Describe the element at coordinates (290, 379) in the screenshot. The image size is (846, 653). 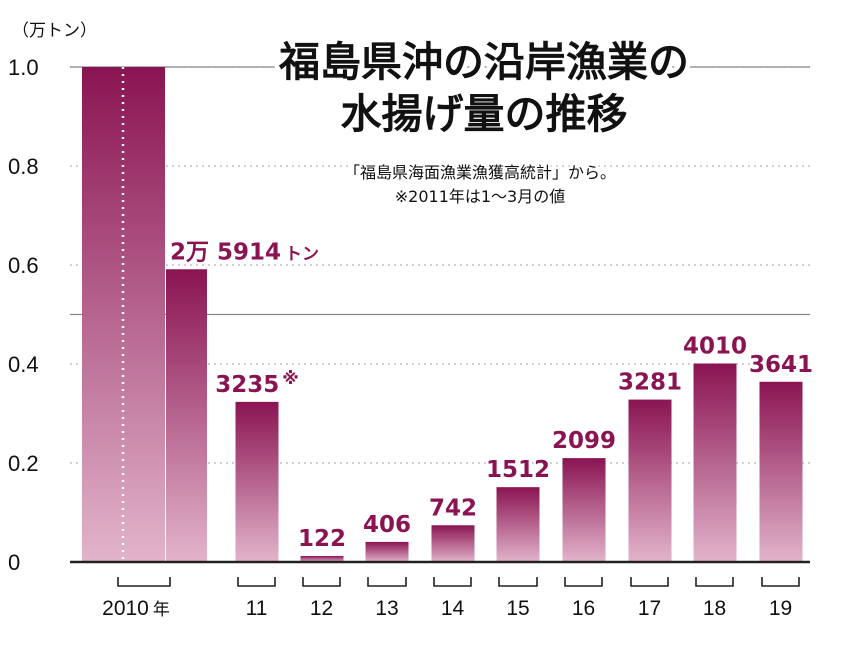
I see `data-label-suffix: ※` at that location.